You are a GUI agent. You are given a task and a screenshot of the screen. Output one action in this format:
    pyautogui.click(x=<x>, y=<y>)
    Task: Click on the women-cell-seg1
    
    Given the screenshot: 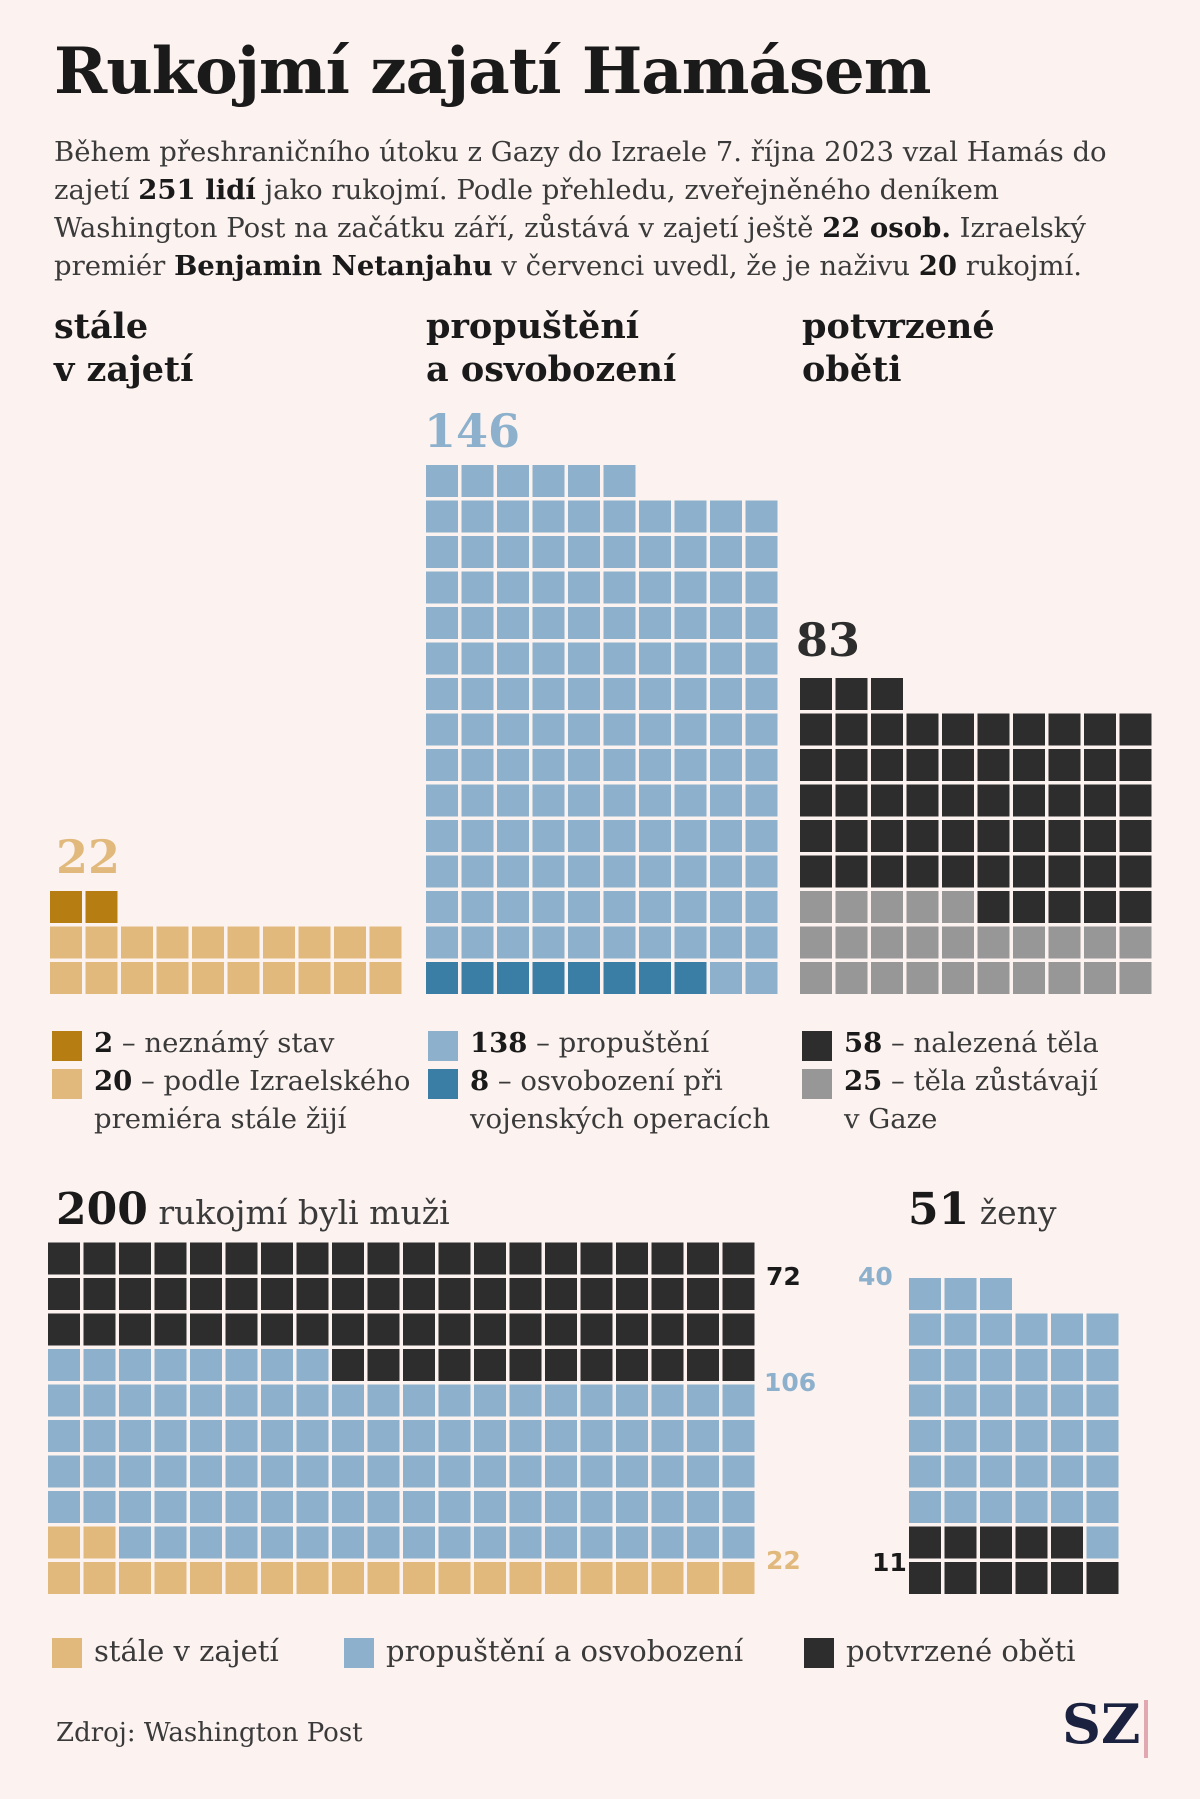 What is the action you would take?
    pyautogui.click(x=1067, y=1542)
    